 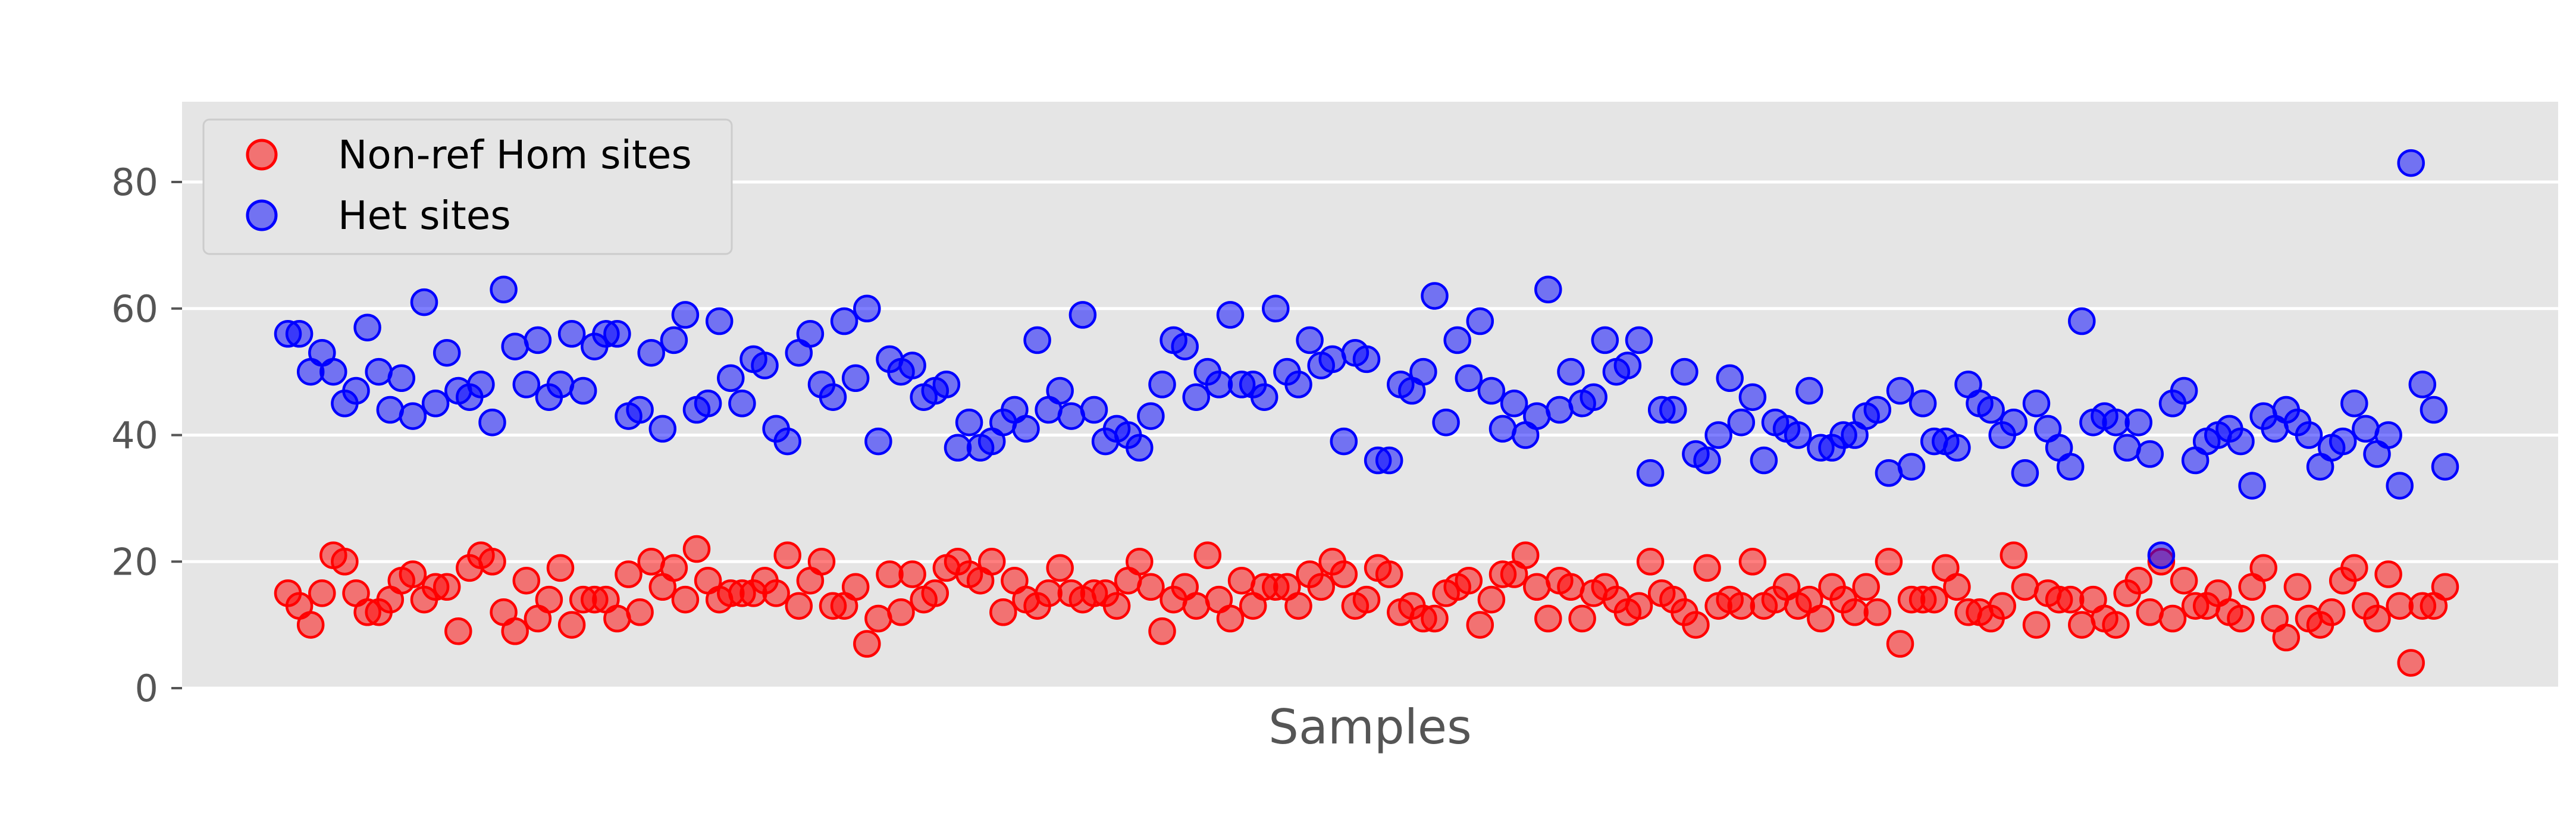 What do you see at coordinates (134, 561) in the screenshot?
I see `y-tick-label: 20` at bounding box center [134, 561].